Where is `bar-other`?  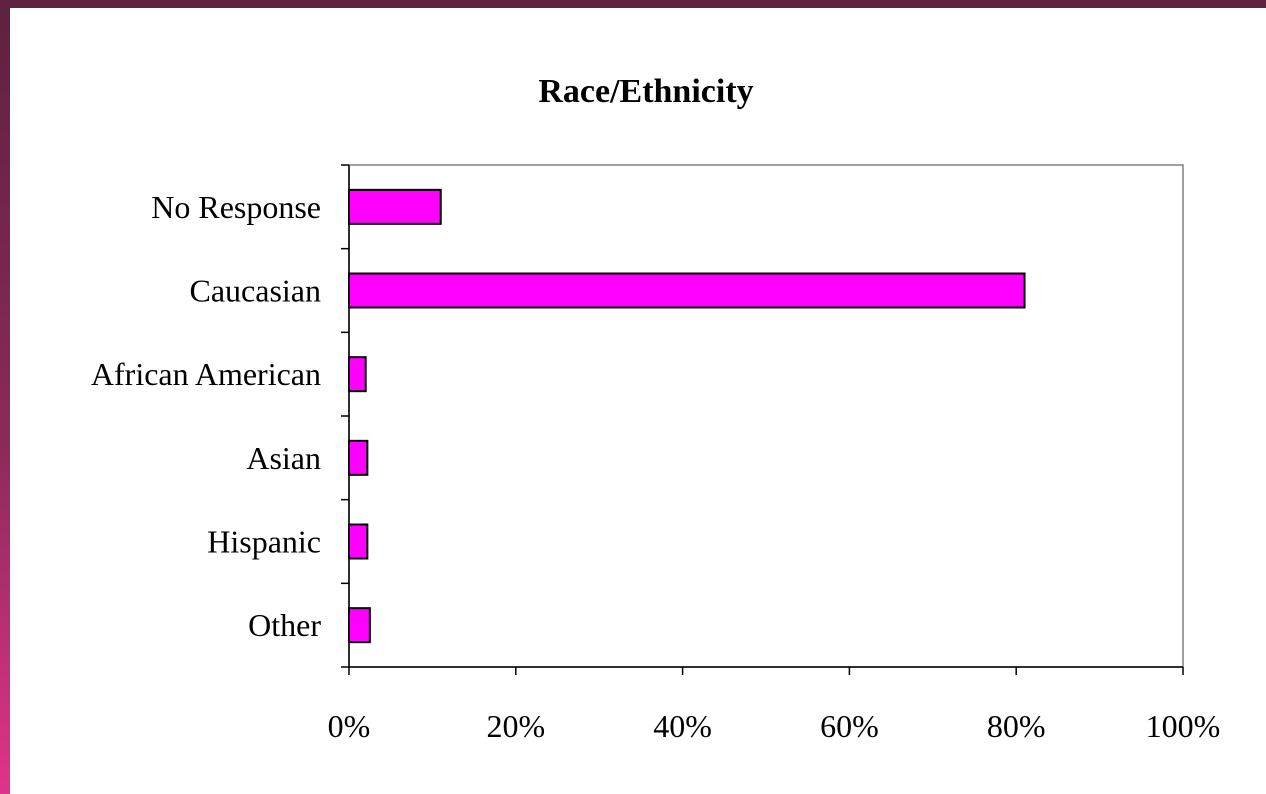 bar-other is located at coordinates (359, 625).